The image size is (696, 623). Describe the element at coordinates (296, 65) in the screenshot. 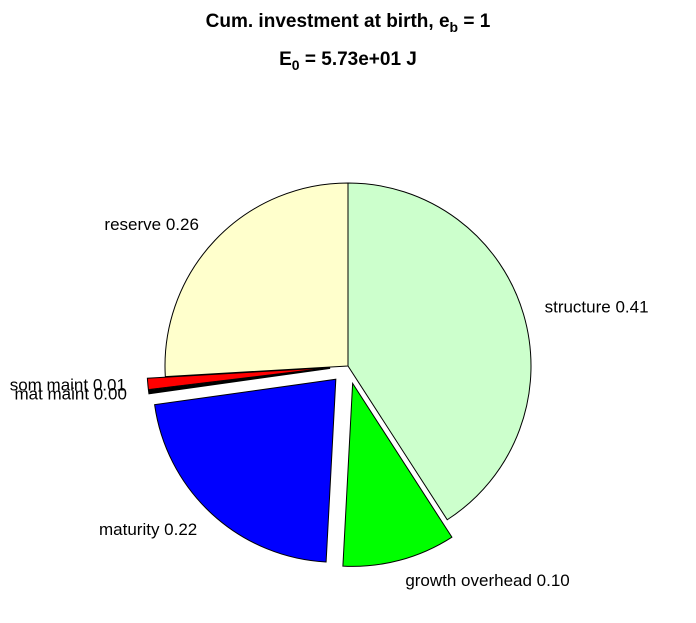

I see `title-sub: 0` at that location.